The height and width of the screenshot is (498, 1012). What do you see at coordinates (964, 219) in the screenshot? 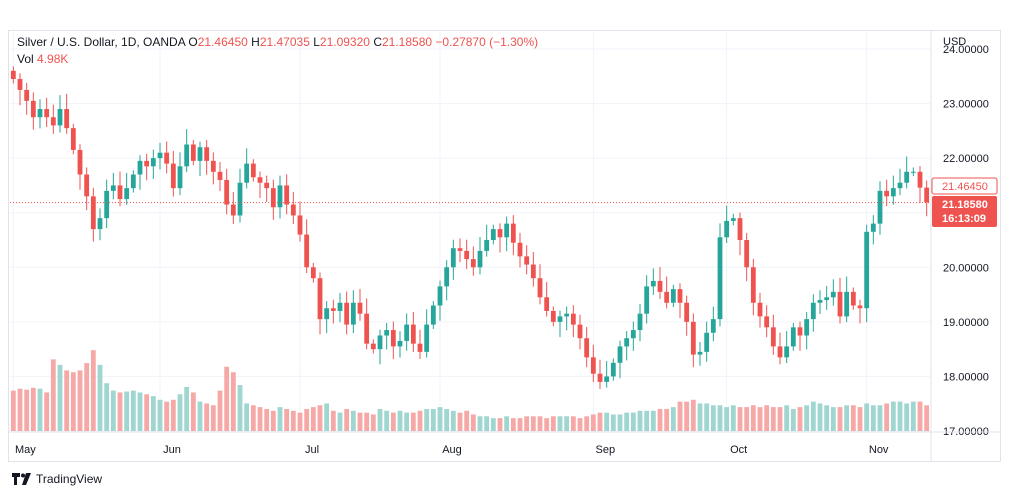
I see `bar-countdown-label: 16:13:09` at bounding box center [964, 219].